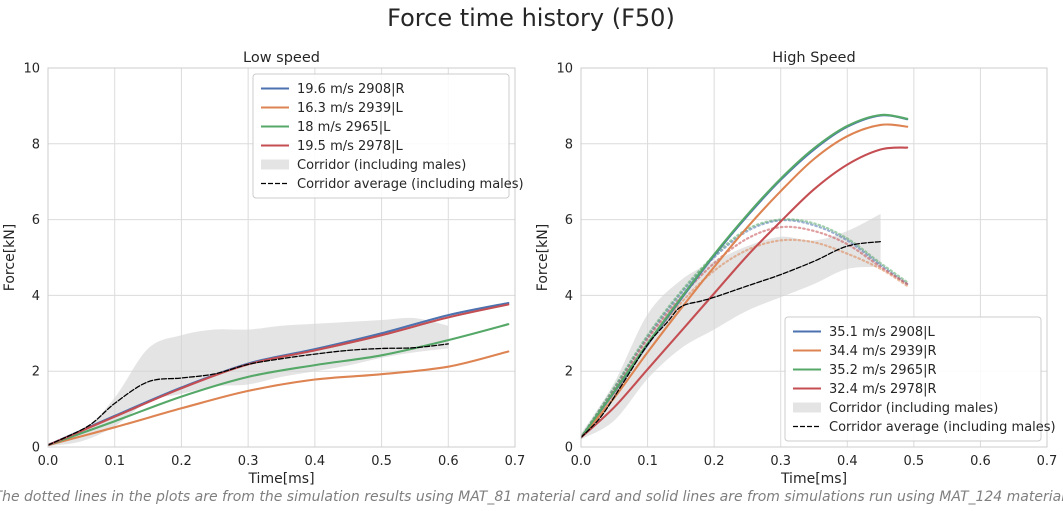  I want to click on legend-label: 16.3 m/s 2939|L, so click(350, 108).